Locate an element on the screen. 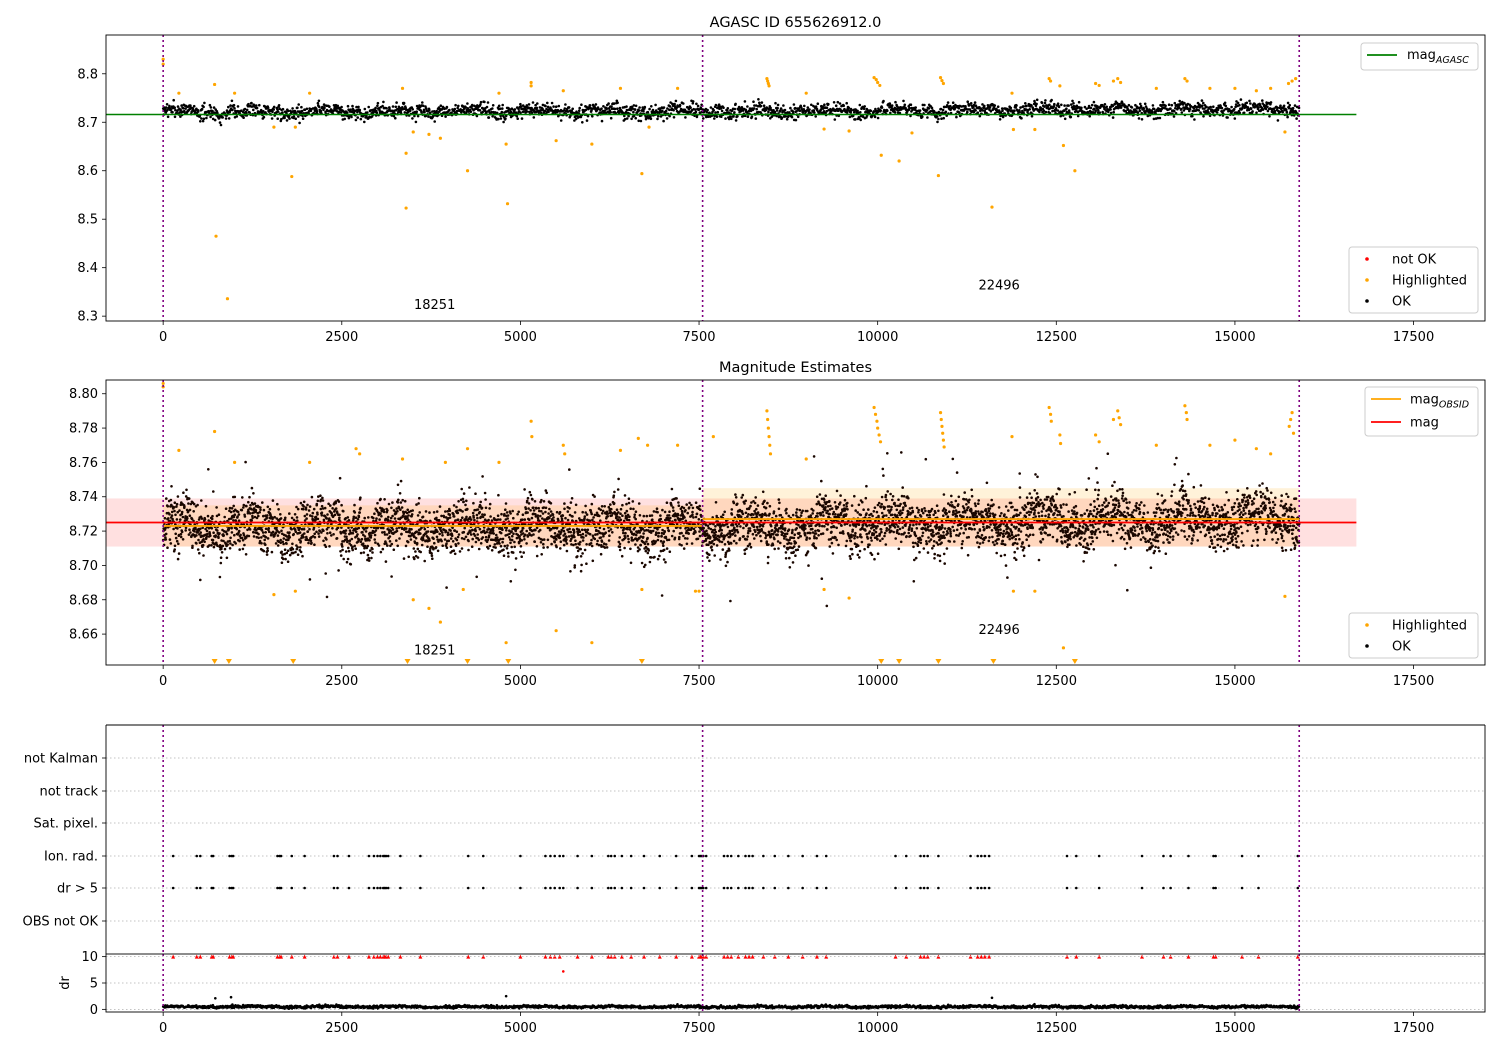  x-tick-label: 7500 is located at coordinates (698, 337).